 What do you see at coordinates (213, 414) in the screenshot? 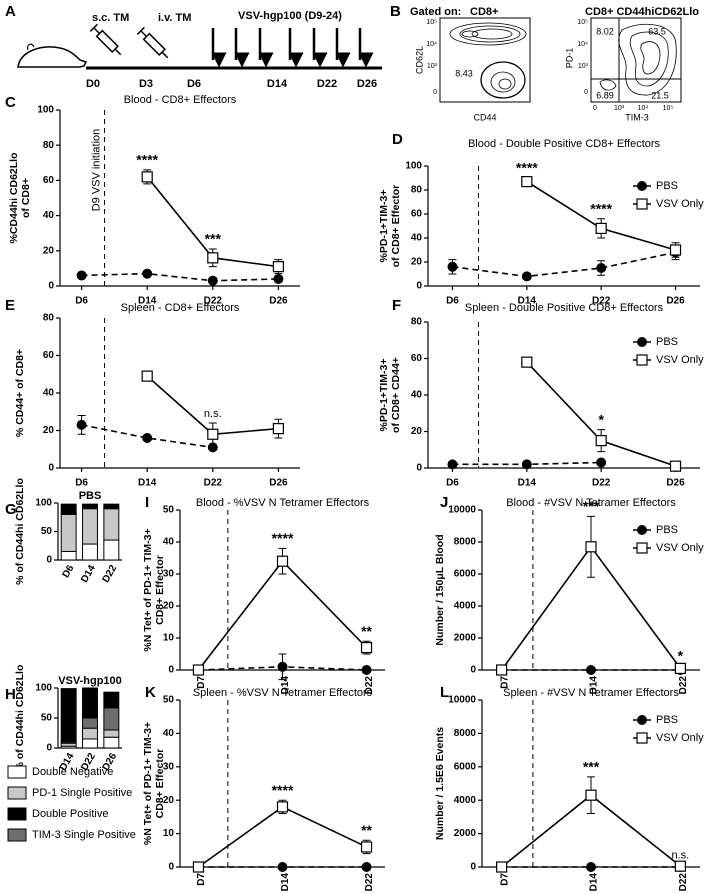
I see `significance-label: n.s.` at bounding box center [213, 414].